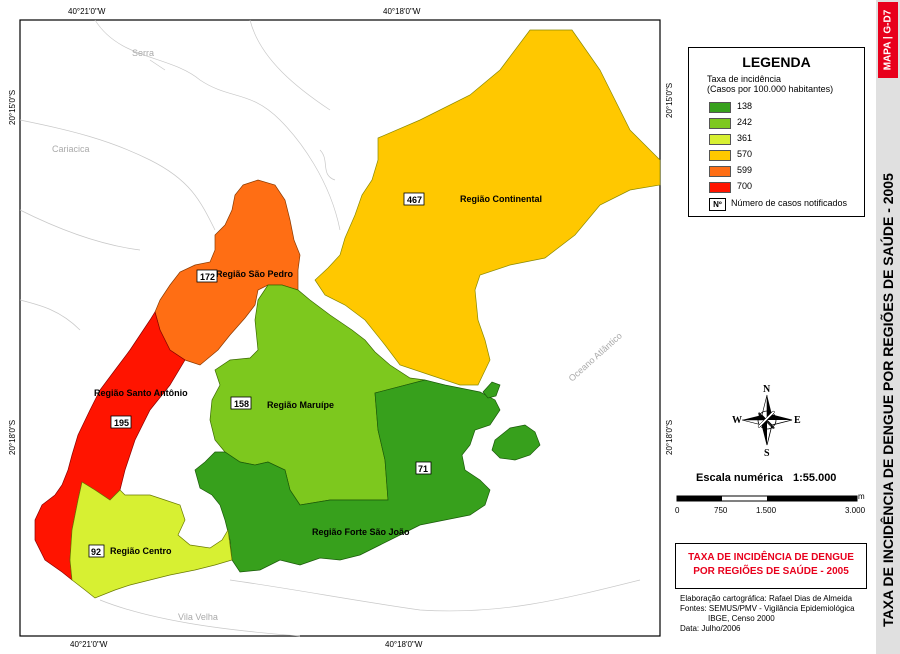 The width and height of the screenshot is (900, 654). What do you see at coordinates (721, 510) in the screenshot?
I see `scale-tick: 750` at bounding box center [721, 510].